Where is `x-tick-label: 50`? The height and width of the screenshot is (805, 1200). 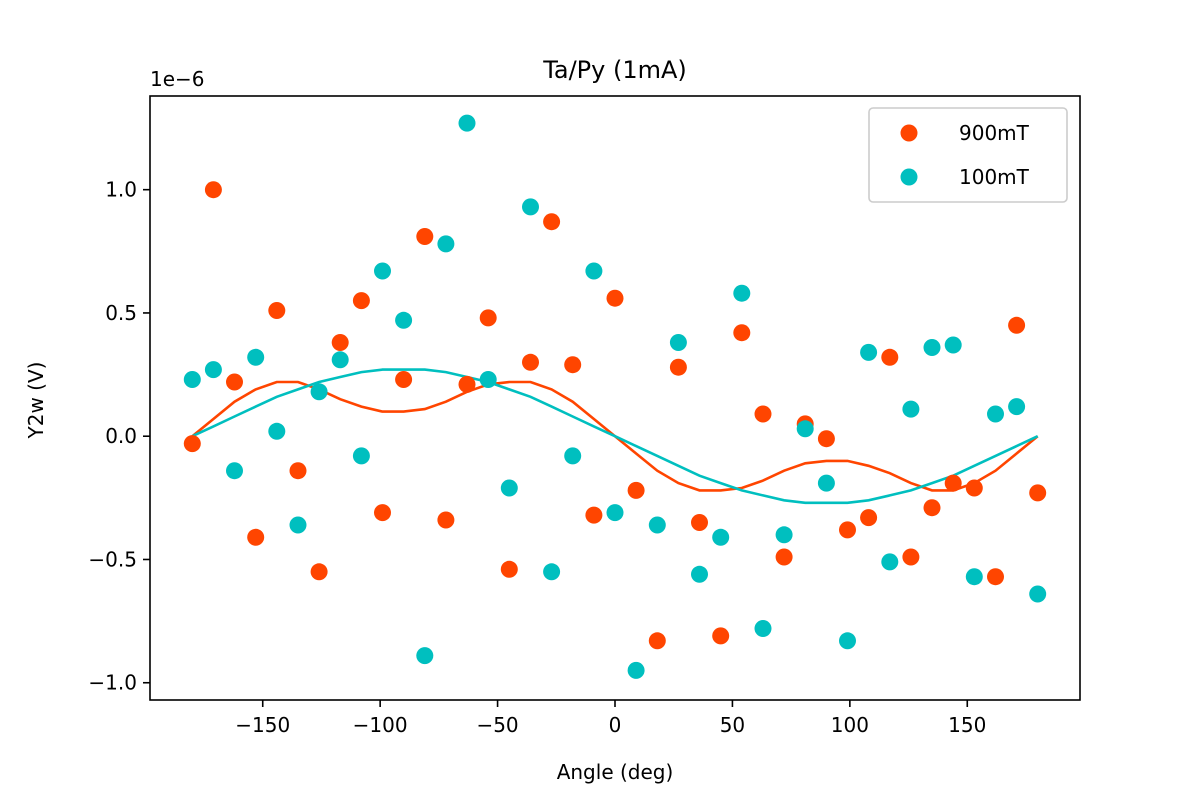
x-tick-label: 50 is located at coordinates (732, 725).